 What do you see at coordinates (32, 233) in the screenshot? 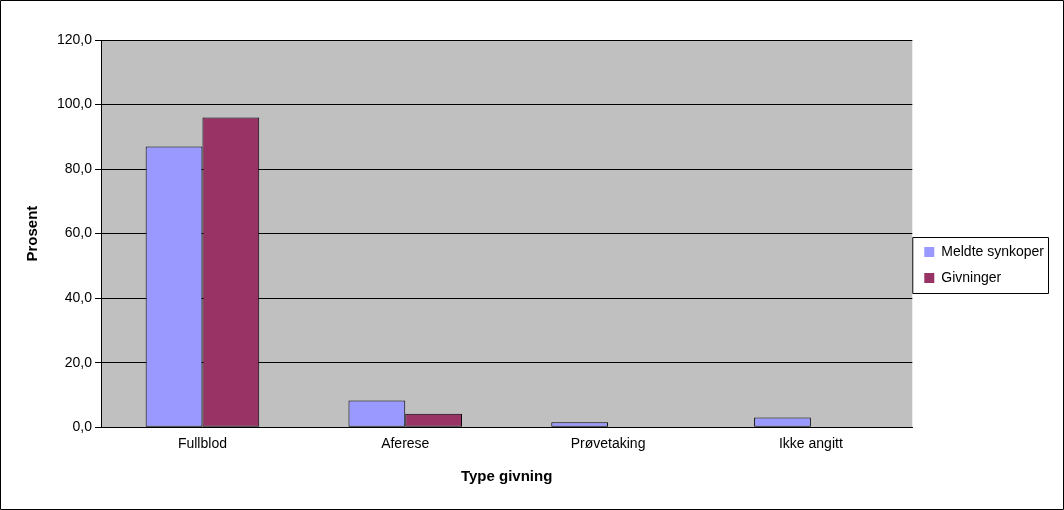
I see `y-axis-title: Prosent` at bounding box center [32, 233].